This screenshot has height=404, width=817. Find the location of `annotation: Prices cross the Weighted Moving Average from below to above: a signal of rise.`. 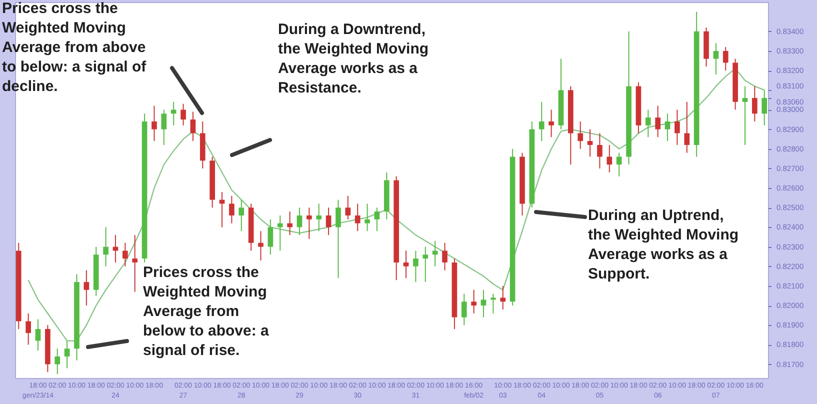

annotation: Prices cross the Weighted Moving Average from below to above: a signal of rise. is located at coordinates (206, 311).